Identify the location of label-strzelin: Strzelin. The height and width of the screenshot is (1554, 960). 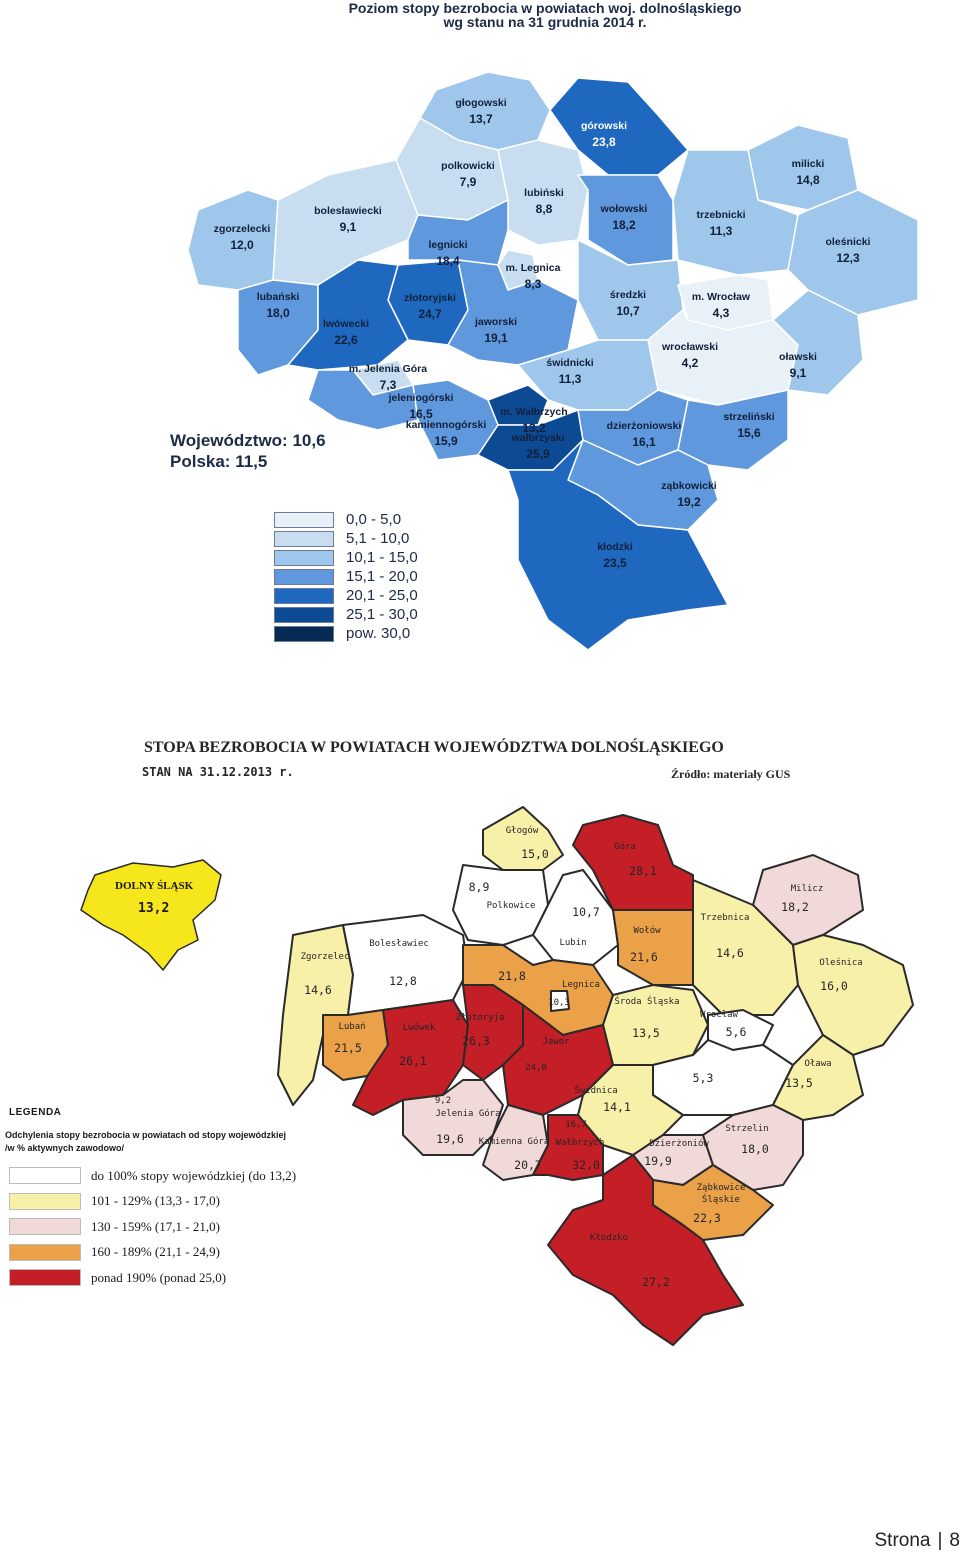
(747, 1129).